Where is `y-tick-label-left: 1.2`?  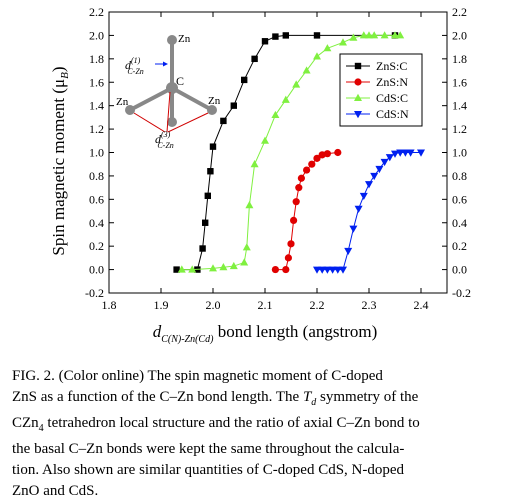 y-tick-label-left: 1.2 is located at coordinates (96, 129).